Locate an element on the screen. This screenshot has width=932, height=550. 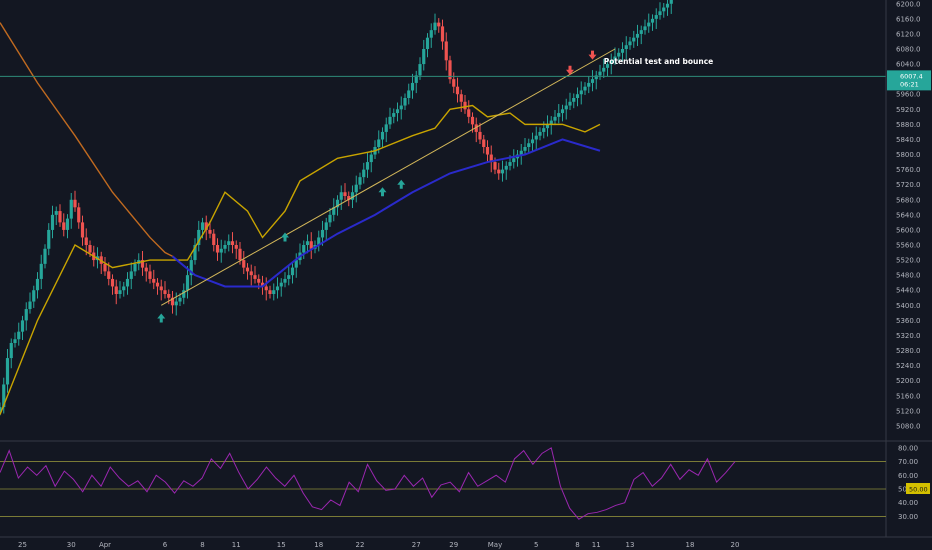
rsi-line is located at coordinates (368, 483).